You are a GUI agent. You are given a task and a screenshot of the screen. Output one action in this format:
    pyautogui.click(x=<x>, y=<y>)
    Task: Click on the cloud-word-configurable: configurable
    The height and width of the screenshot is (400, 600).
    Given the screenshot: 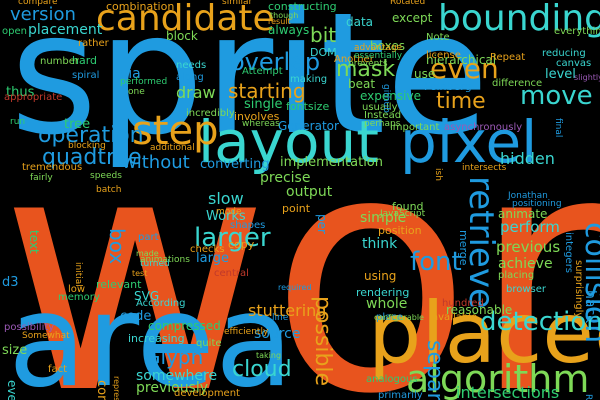 What is the action you would take?
    pyautogui.click(x=399, y=317)
    